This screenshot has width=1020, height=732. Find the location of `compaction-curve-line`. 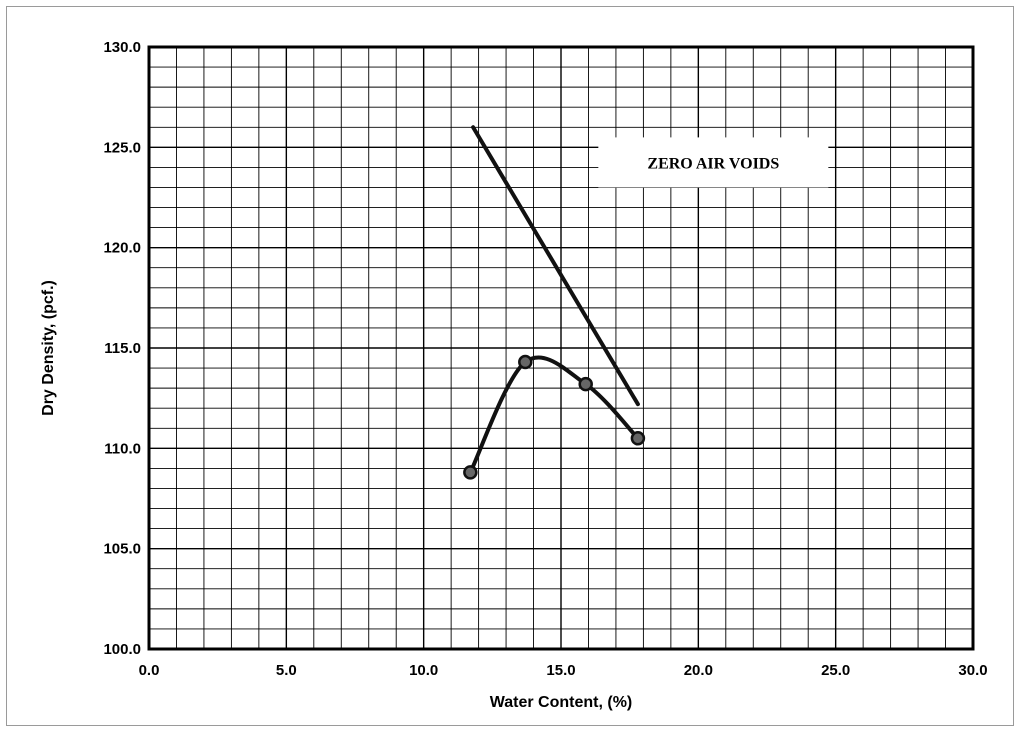

compaction-curve-line is located at coordinates (554, 415).